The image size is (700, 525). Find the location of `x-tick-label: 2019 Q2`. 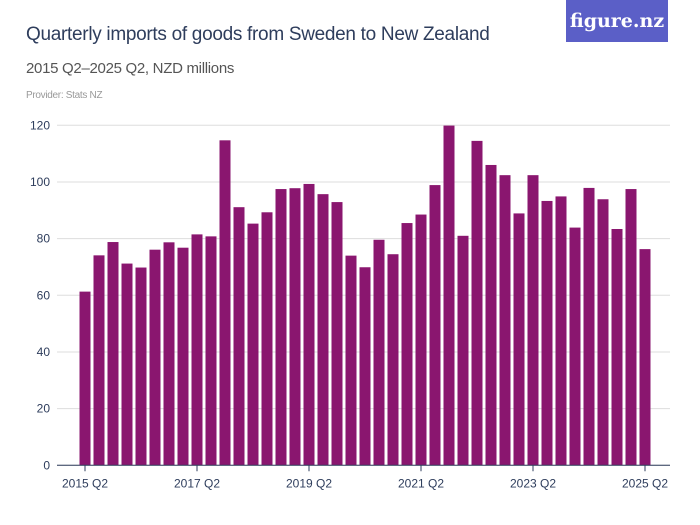

x-tick-label: 2019 Q2 is located at coordinates (309, 483).